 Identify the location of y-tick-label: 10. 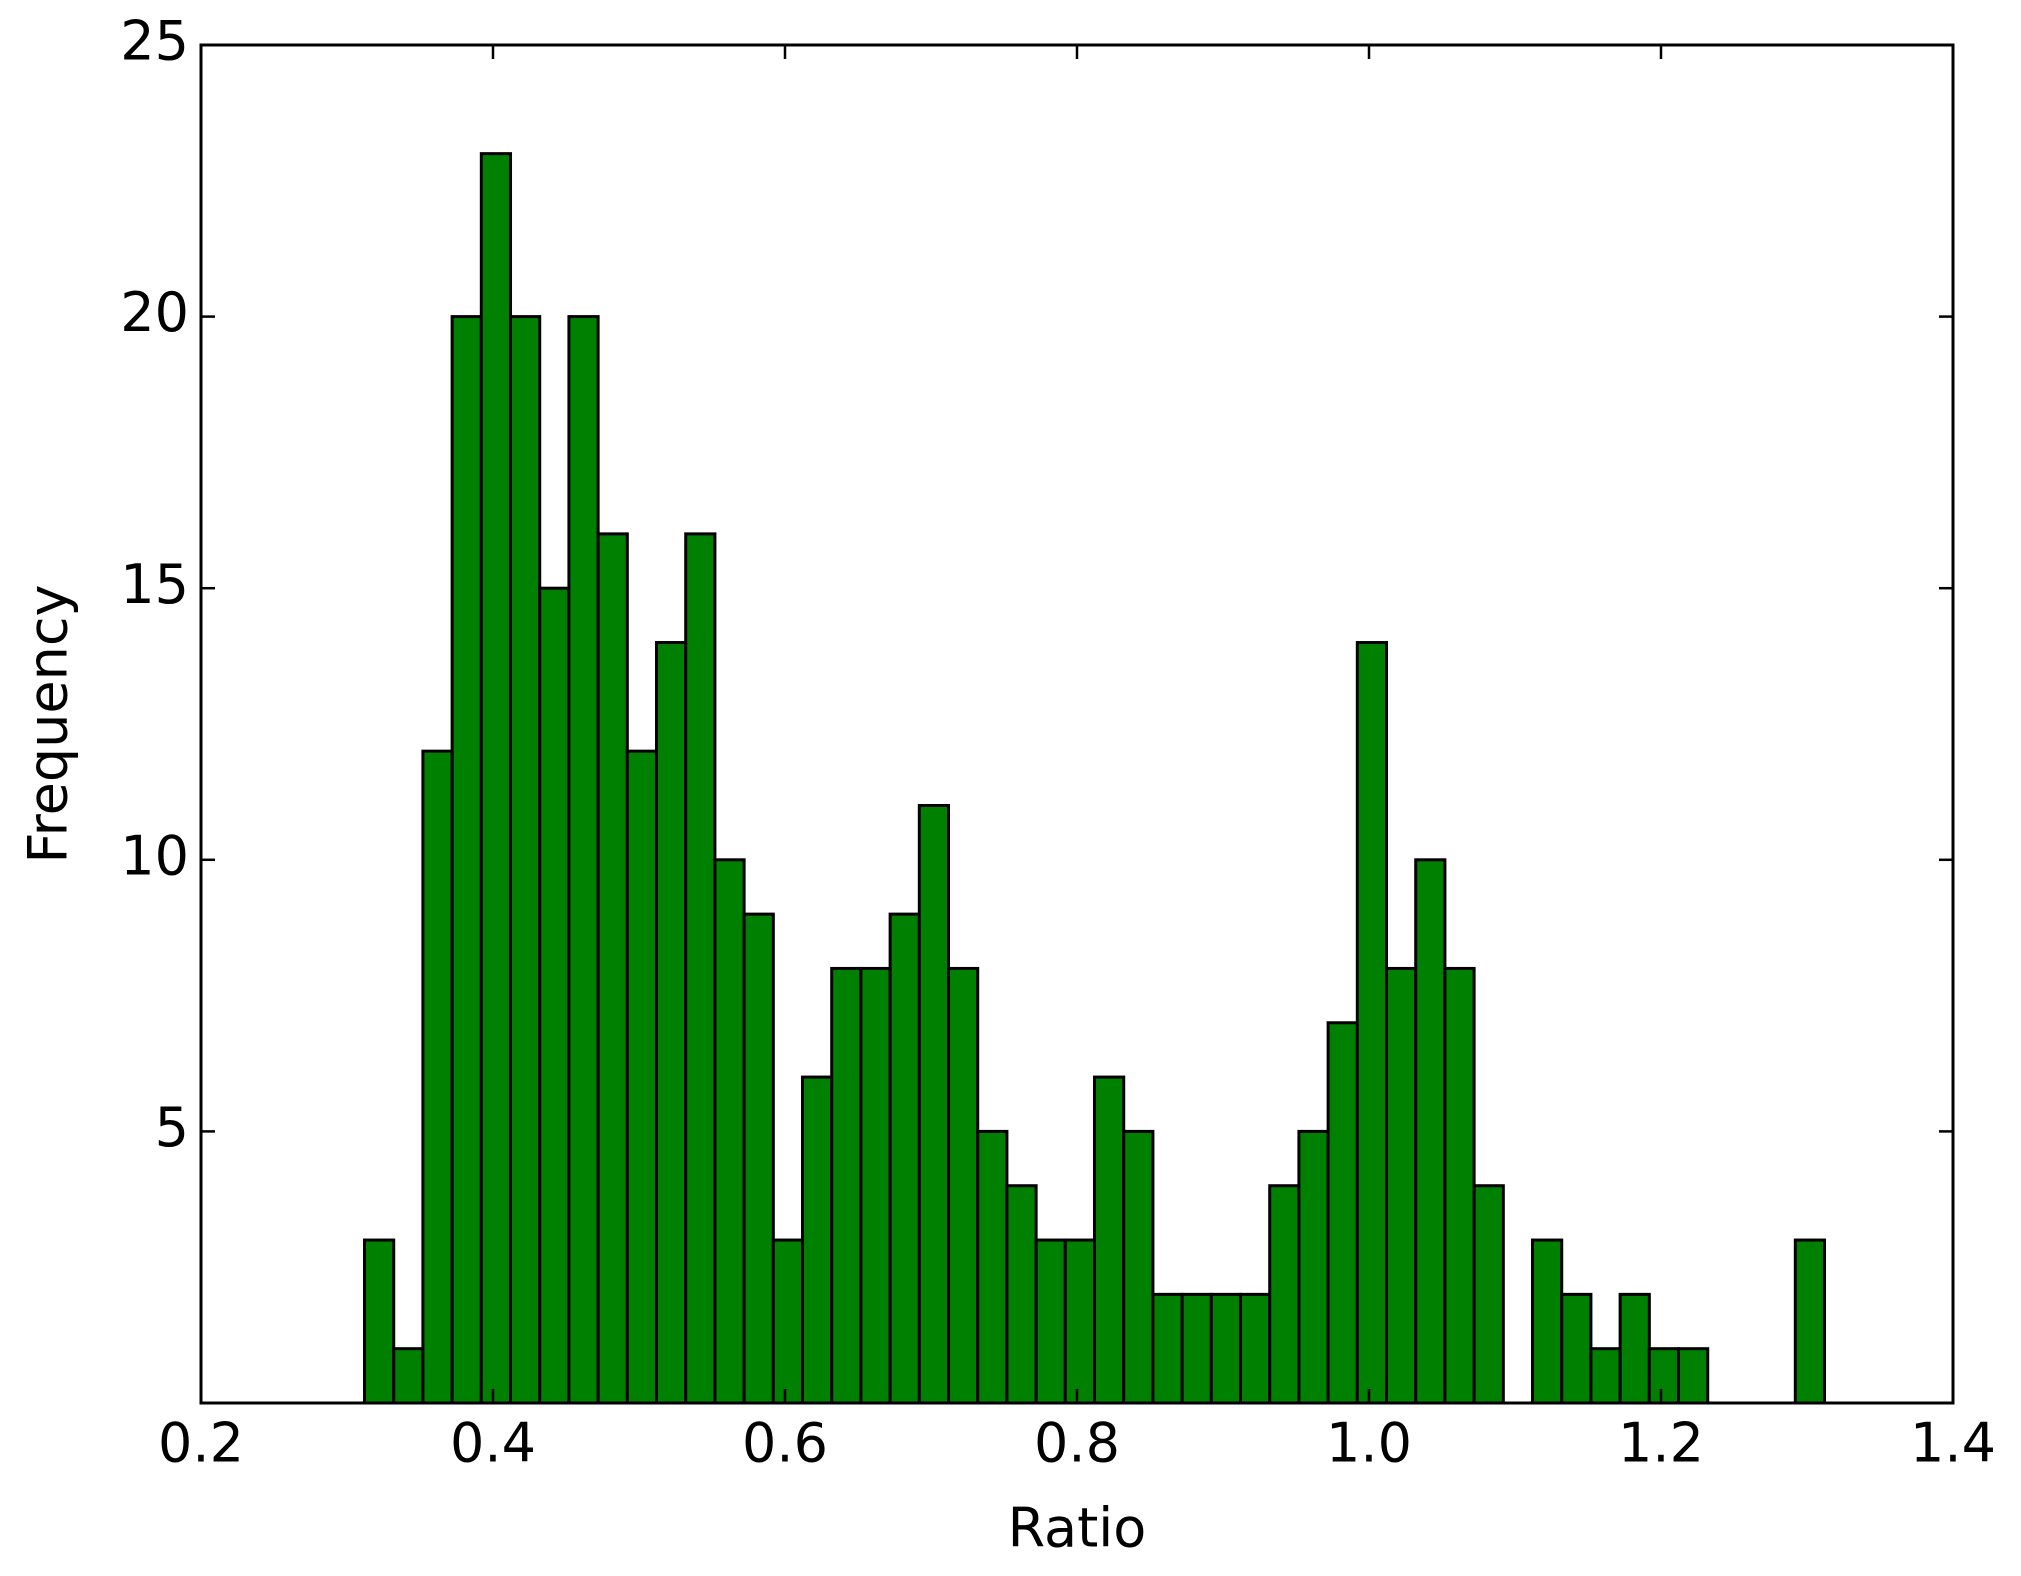
(154, 855).